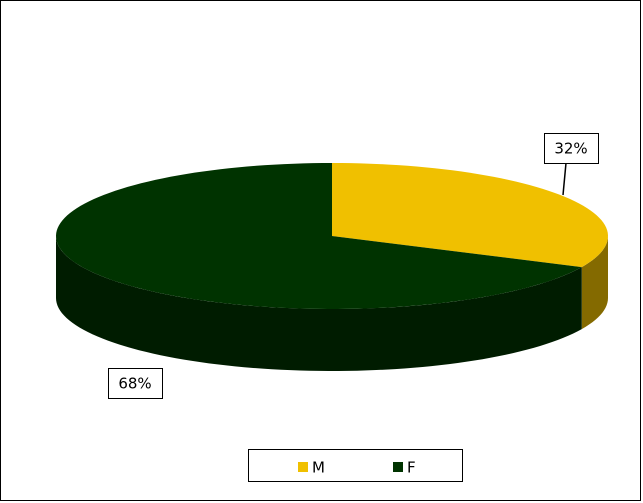 The image size is (643, 503). What do you see at coordinates (355, 465) in the screenshot?
I see `legend-box` at bounding box center [355, 465].